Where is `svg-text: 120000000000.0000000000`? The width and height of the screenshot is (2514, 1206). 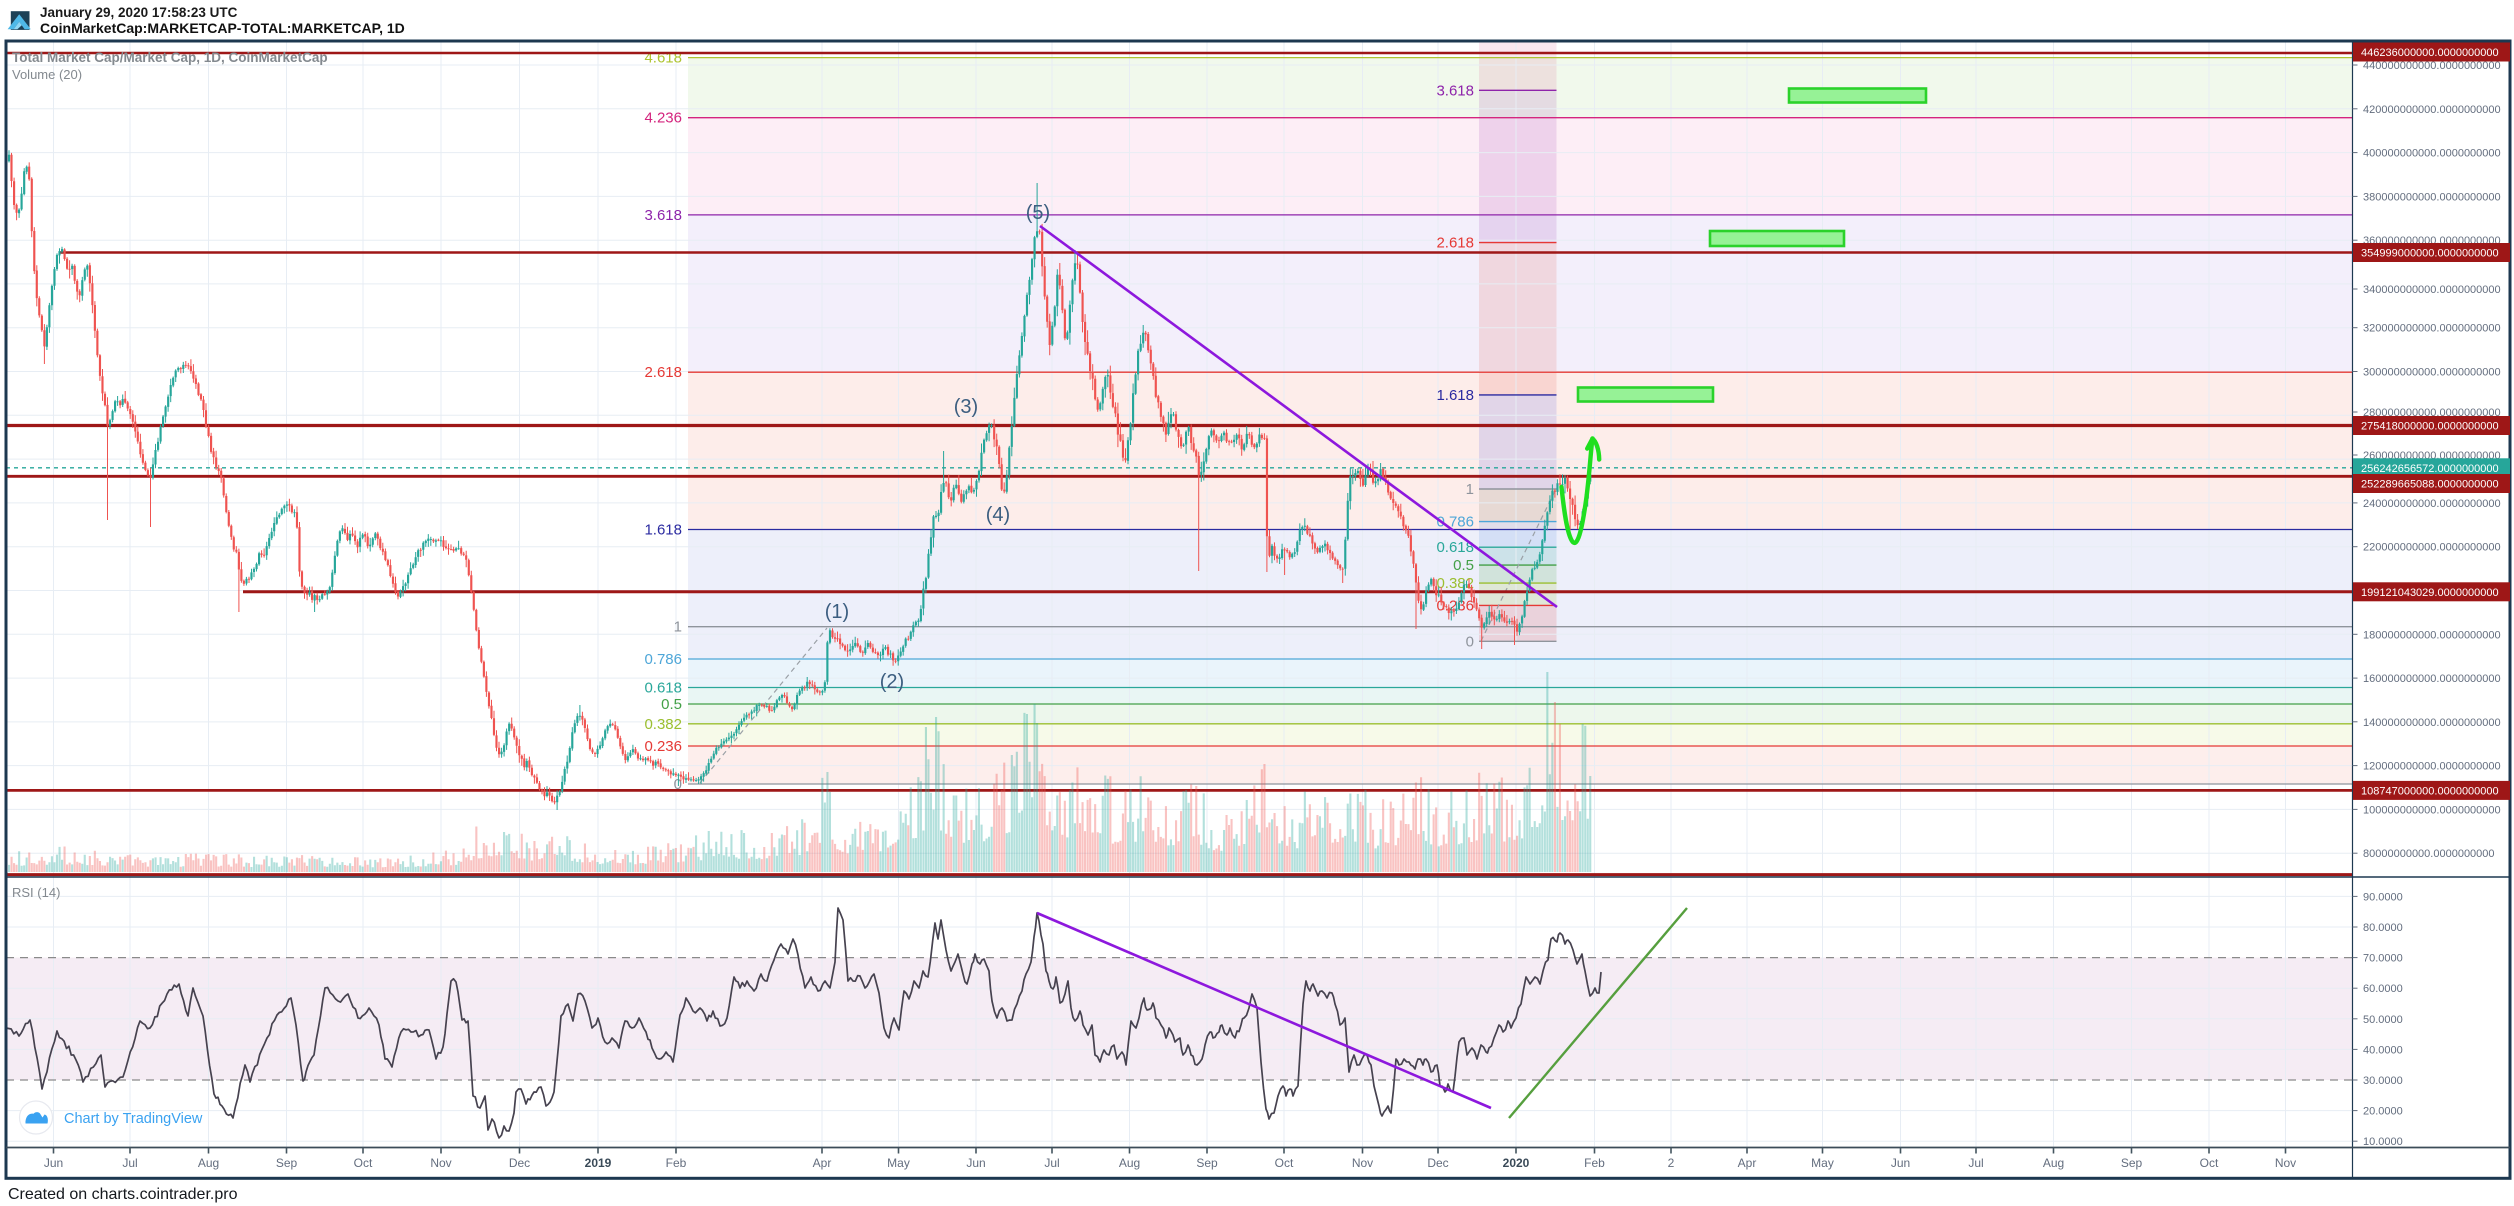 svg-text: 120000000000.0000000000 is located at coordinates (2432, 767).